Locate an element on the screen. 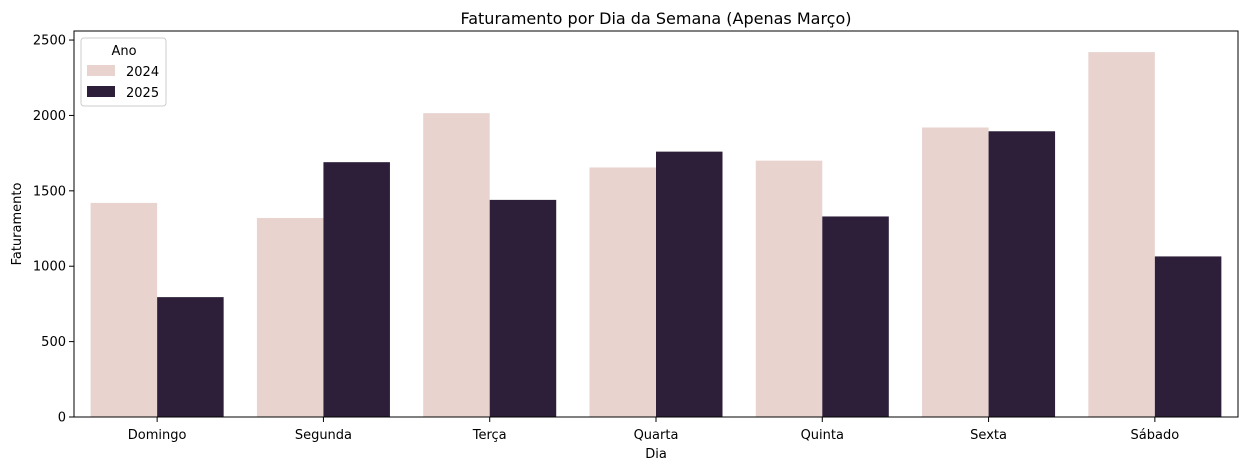 Image resolution: width=1246 pixels, height=470 pixels. x-tick-label-segunda: Segunda is located at coordinates (323, 435).